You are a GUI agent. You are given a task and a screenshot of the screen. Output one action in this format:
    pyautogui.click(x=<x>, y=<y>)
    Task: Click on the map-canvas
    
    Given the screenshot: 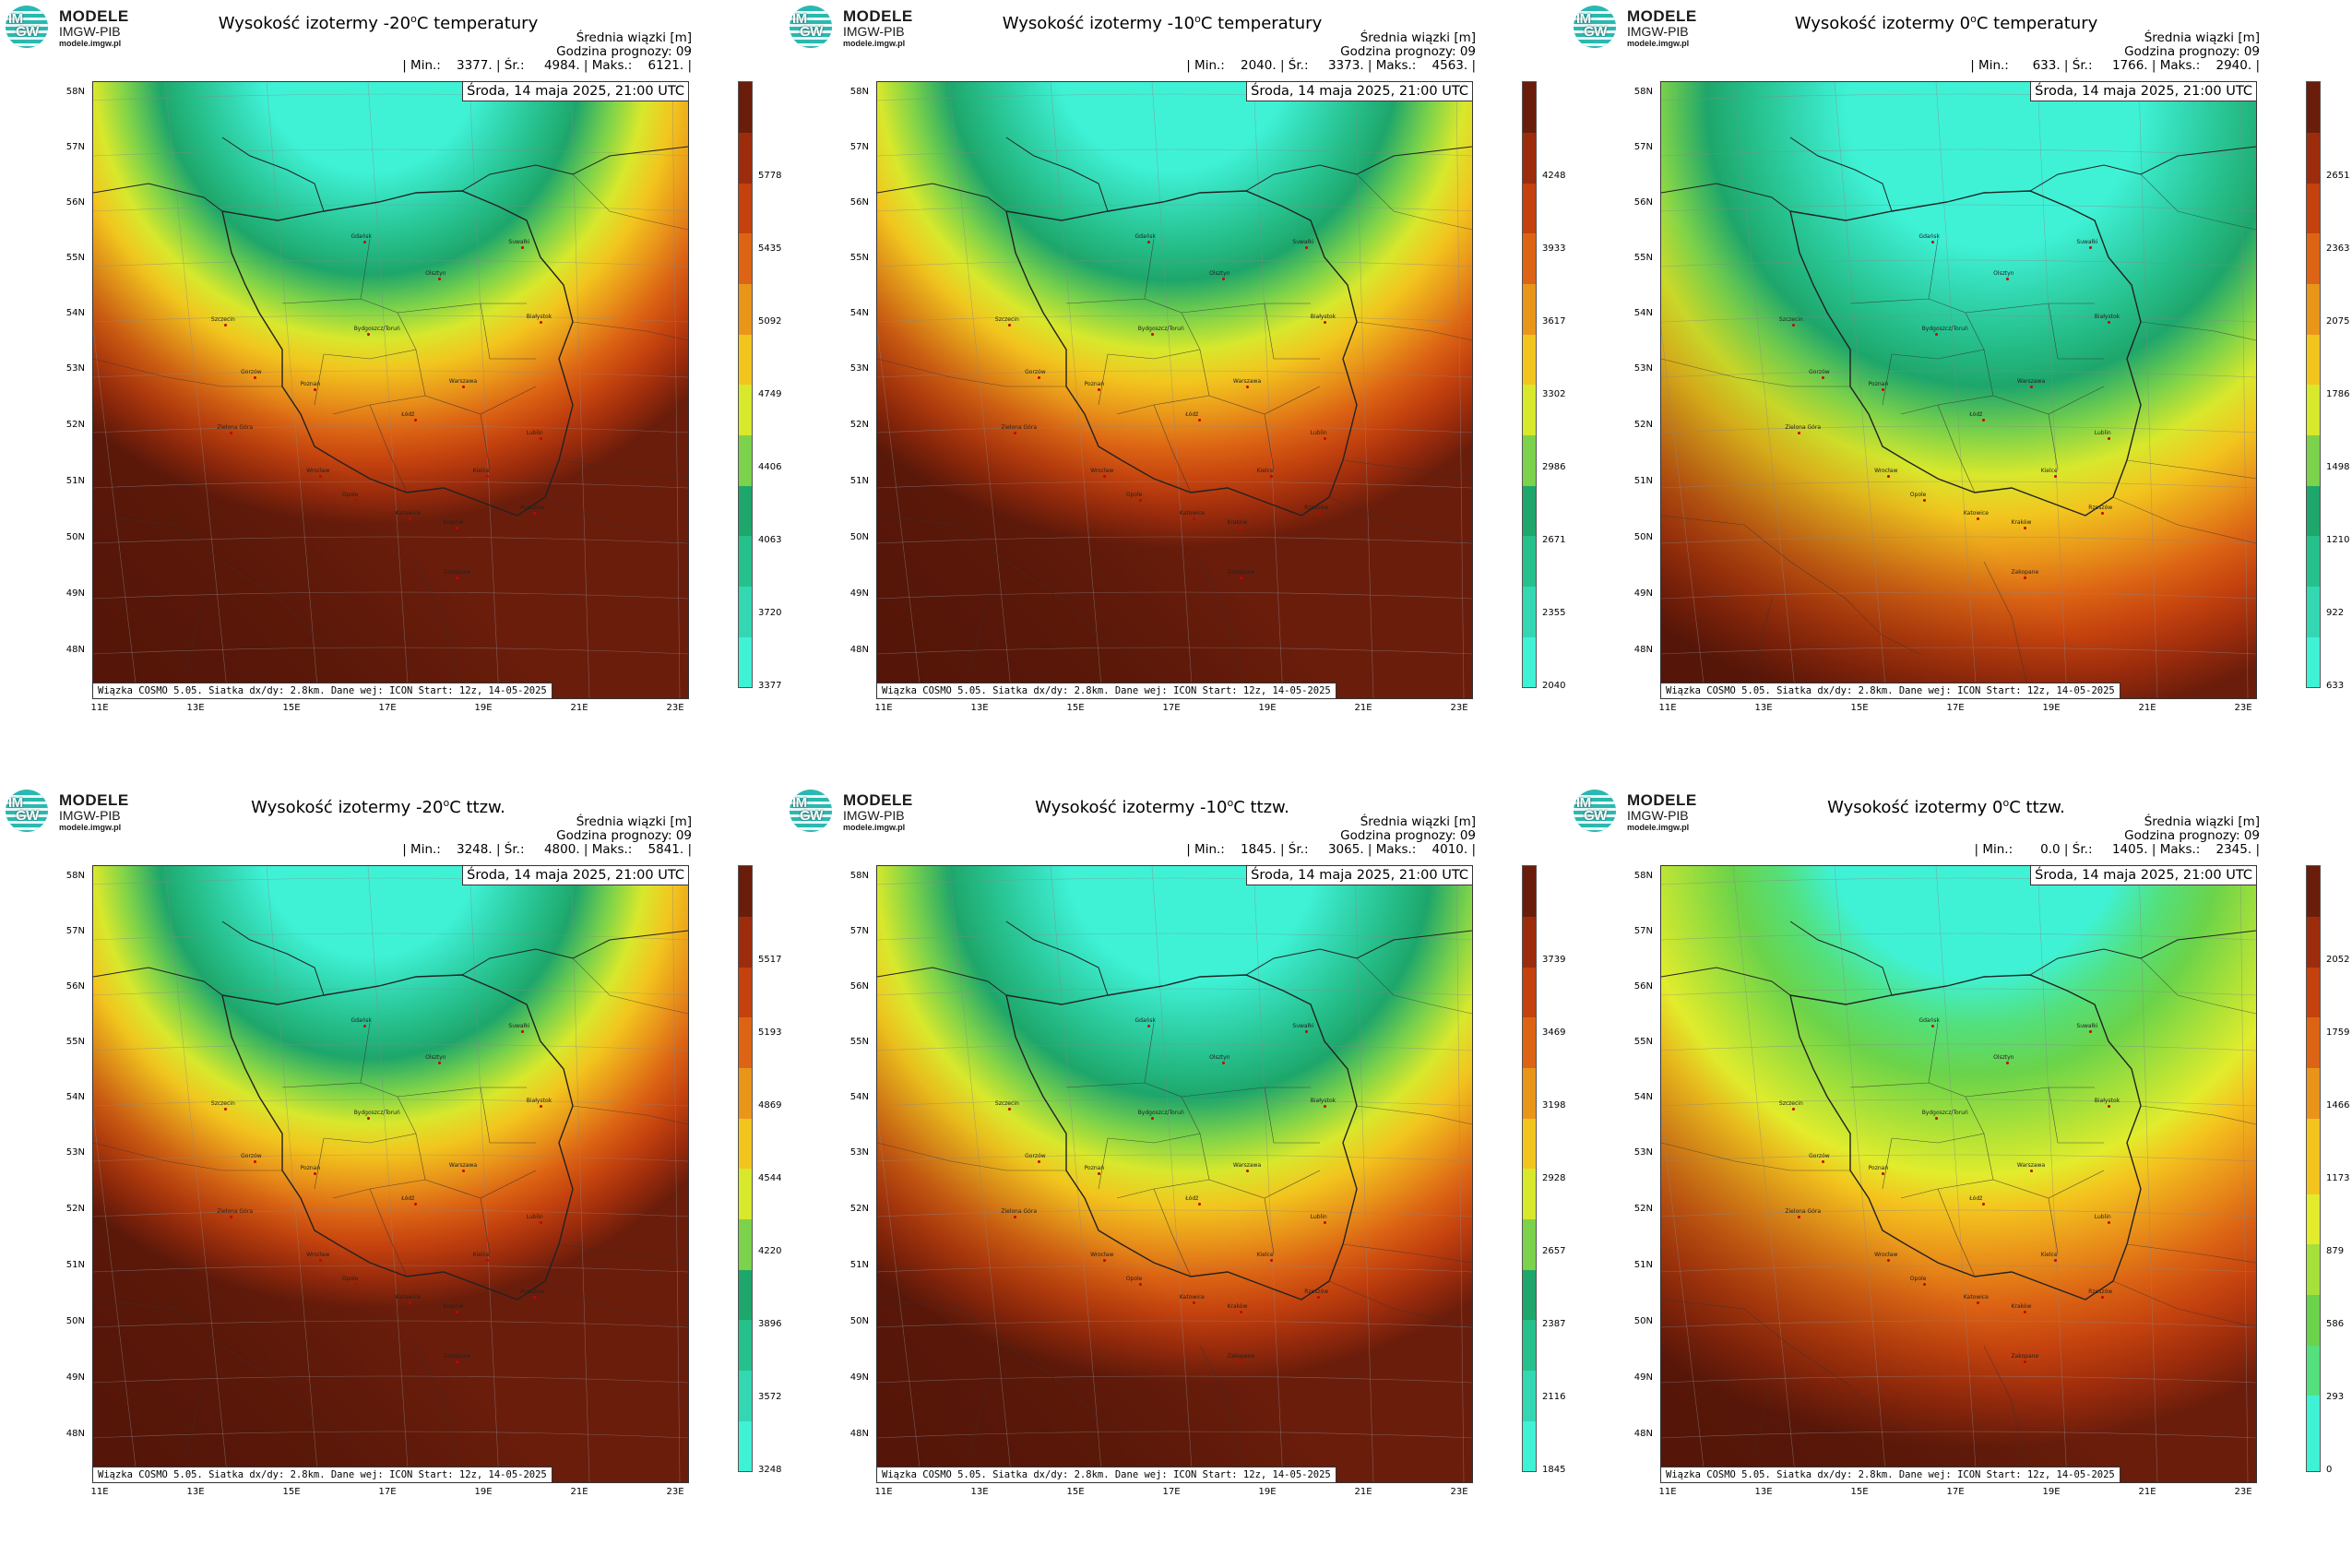 What is the action you would take?
    pyautogui.click(x=1174, y=1174)
    